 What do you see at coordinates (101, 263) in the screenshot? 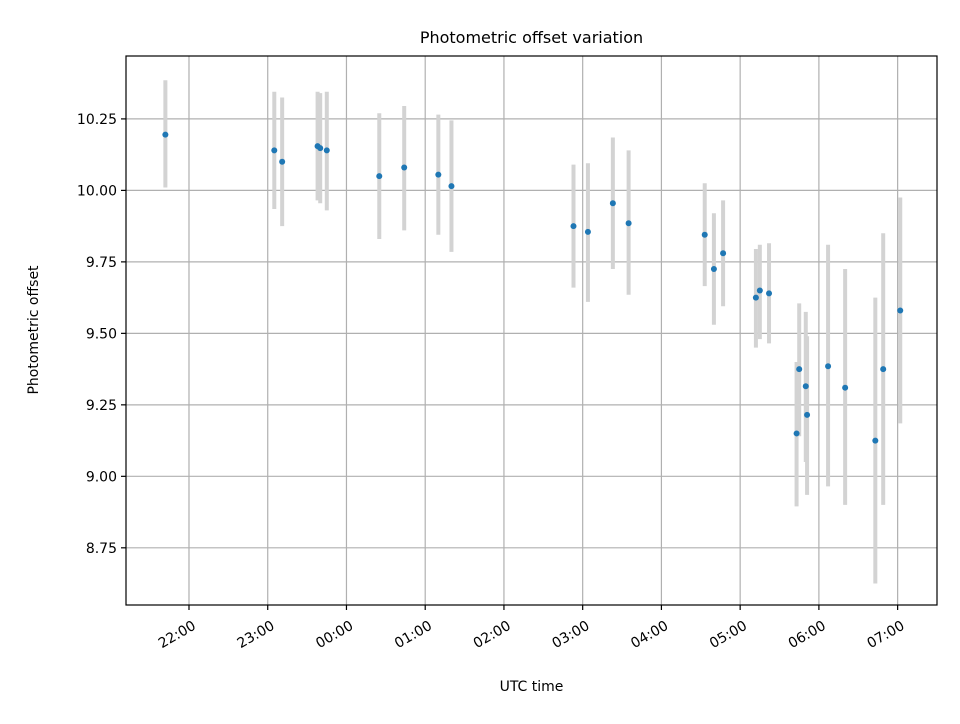
I see `y-tick-label: 9.75` at bounding box center [101, 263].